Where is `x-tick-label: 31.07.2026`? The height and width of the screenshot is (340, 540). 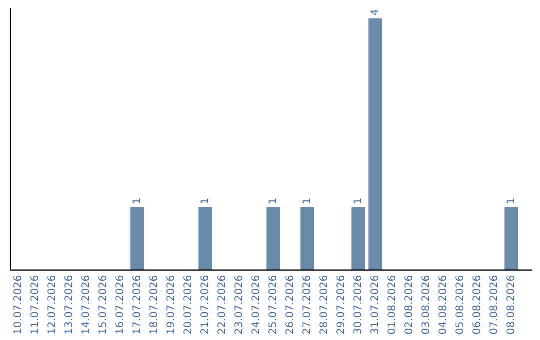 x-tick-label: 31.07.2026 is located at coordinates (374, 305).